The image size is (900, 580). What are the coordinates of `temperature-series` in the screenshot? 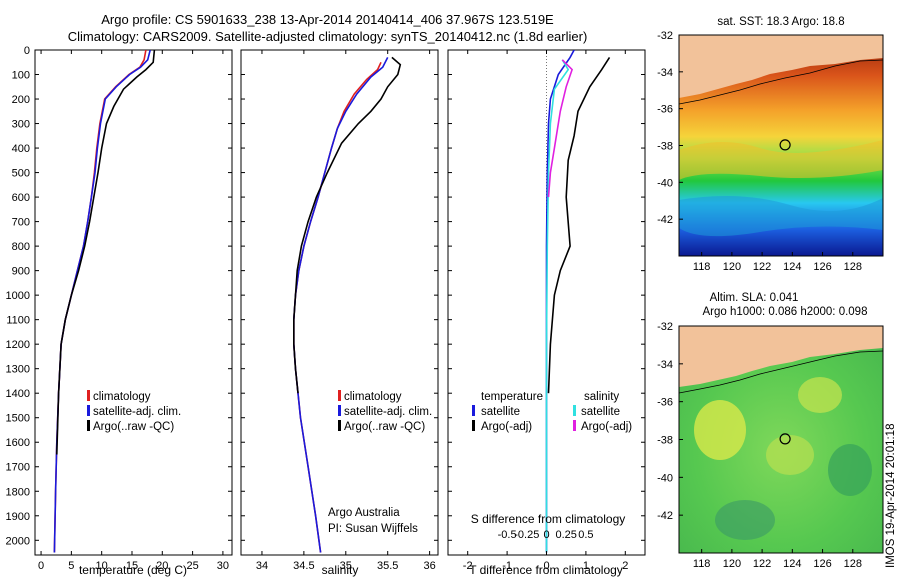 It's located at (104, 301).